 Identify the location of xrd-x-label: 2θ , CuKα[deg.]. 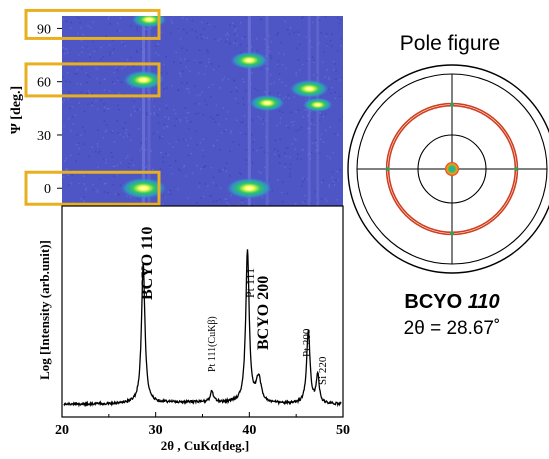
(205, 445).